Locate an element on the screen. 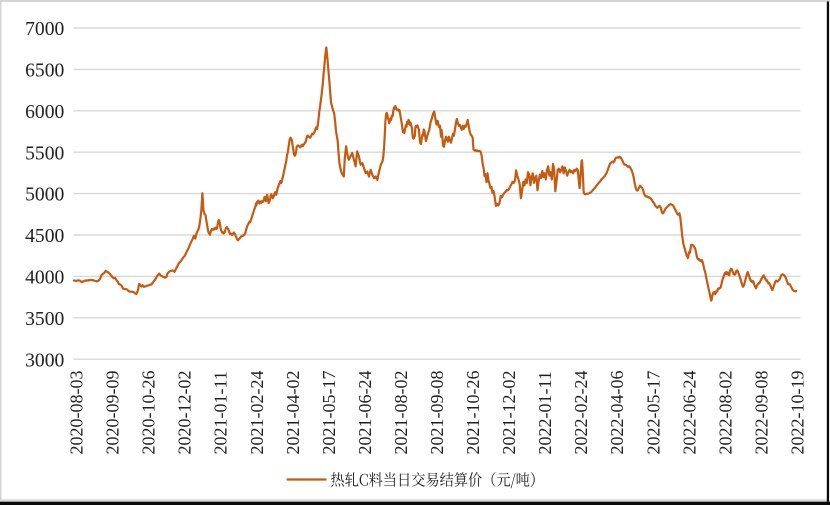 This screenshot has width=830, height=505. svg-text: 6500 is located at coordinates (44, 71).